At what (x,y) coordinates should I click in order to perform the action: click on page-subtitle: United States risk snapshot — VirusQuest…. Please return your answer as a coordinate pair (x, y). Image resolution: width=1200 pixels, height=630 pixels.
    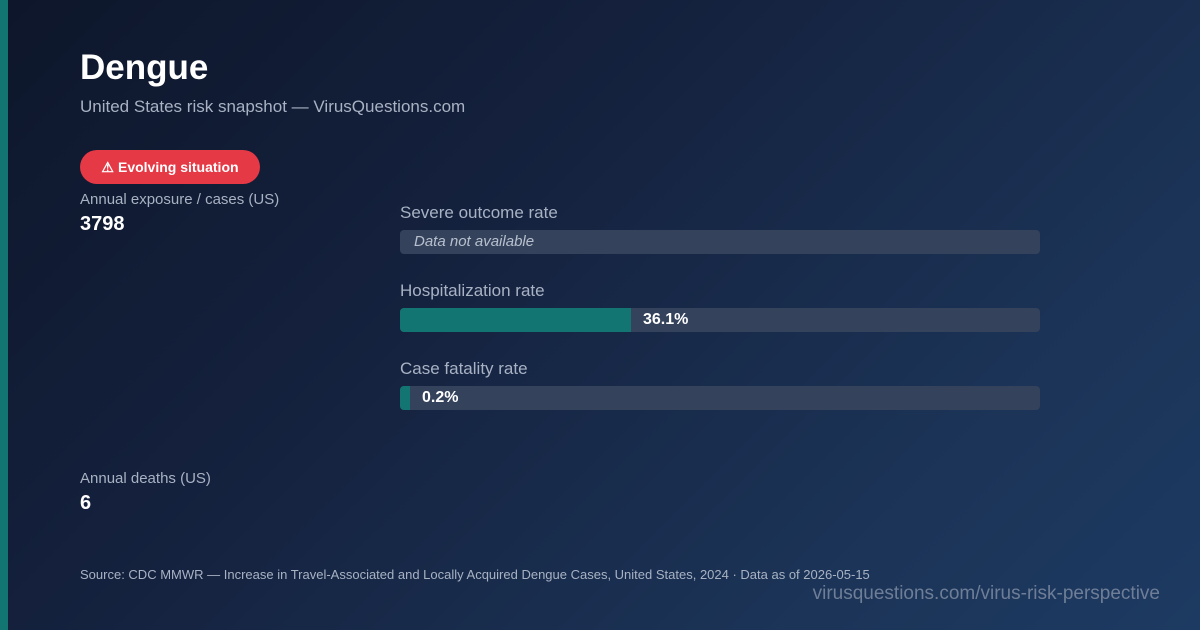
    Looking at the image, I should click on (273, 106).